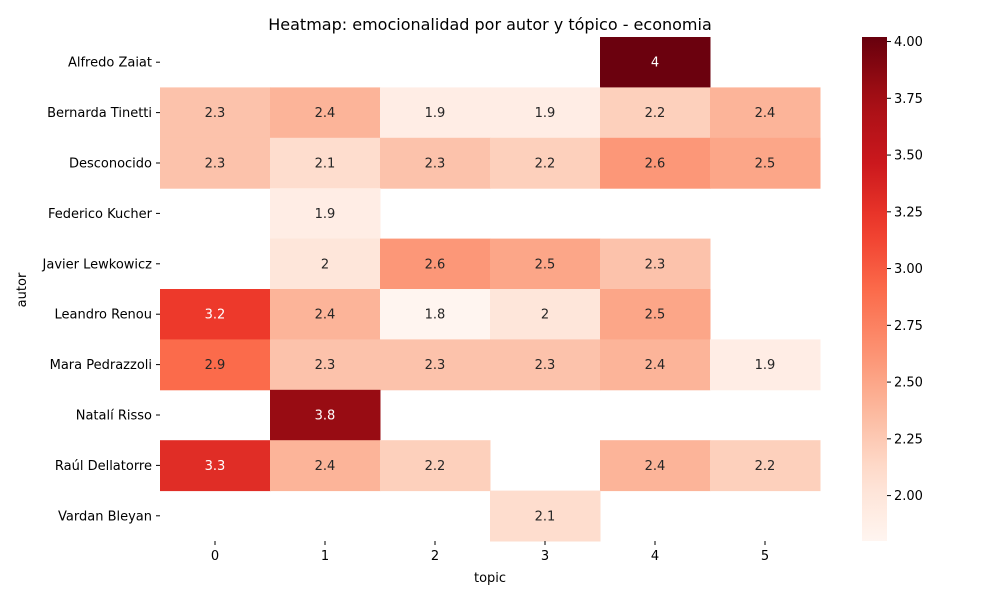 The height and width of the screenshot is (600, 1000). Describe the element at coordinates (99, 113) in the screenshot. I see `y-tick-label: Bernarda Tinetti` at that location.